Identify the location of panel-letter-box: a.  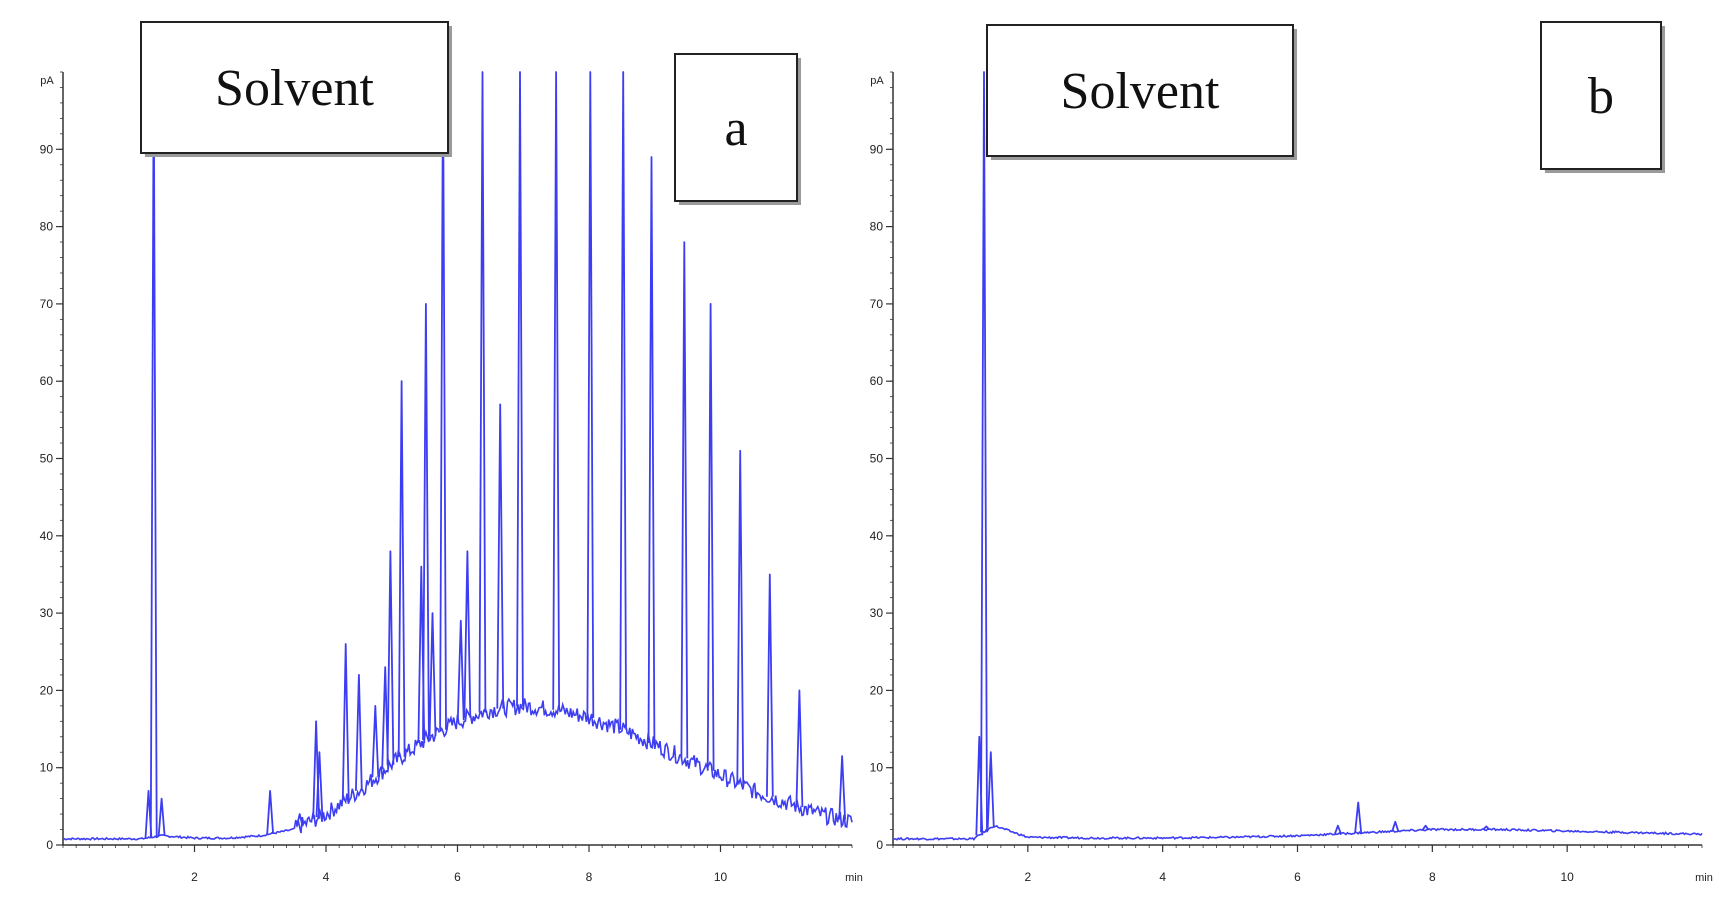
(737, 129).